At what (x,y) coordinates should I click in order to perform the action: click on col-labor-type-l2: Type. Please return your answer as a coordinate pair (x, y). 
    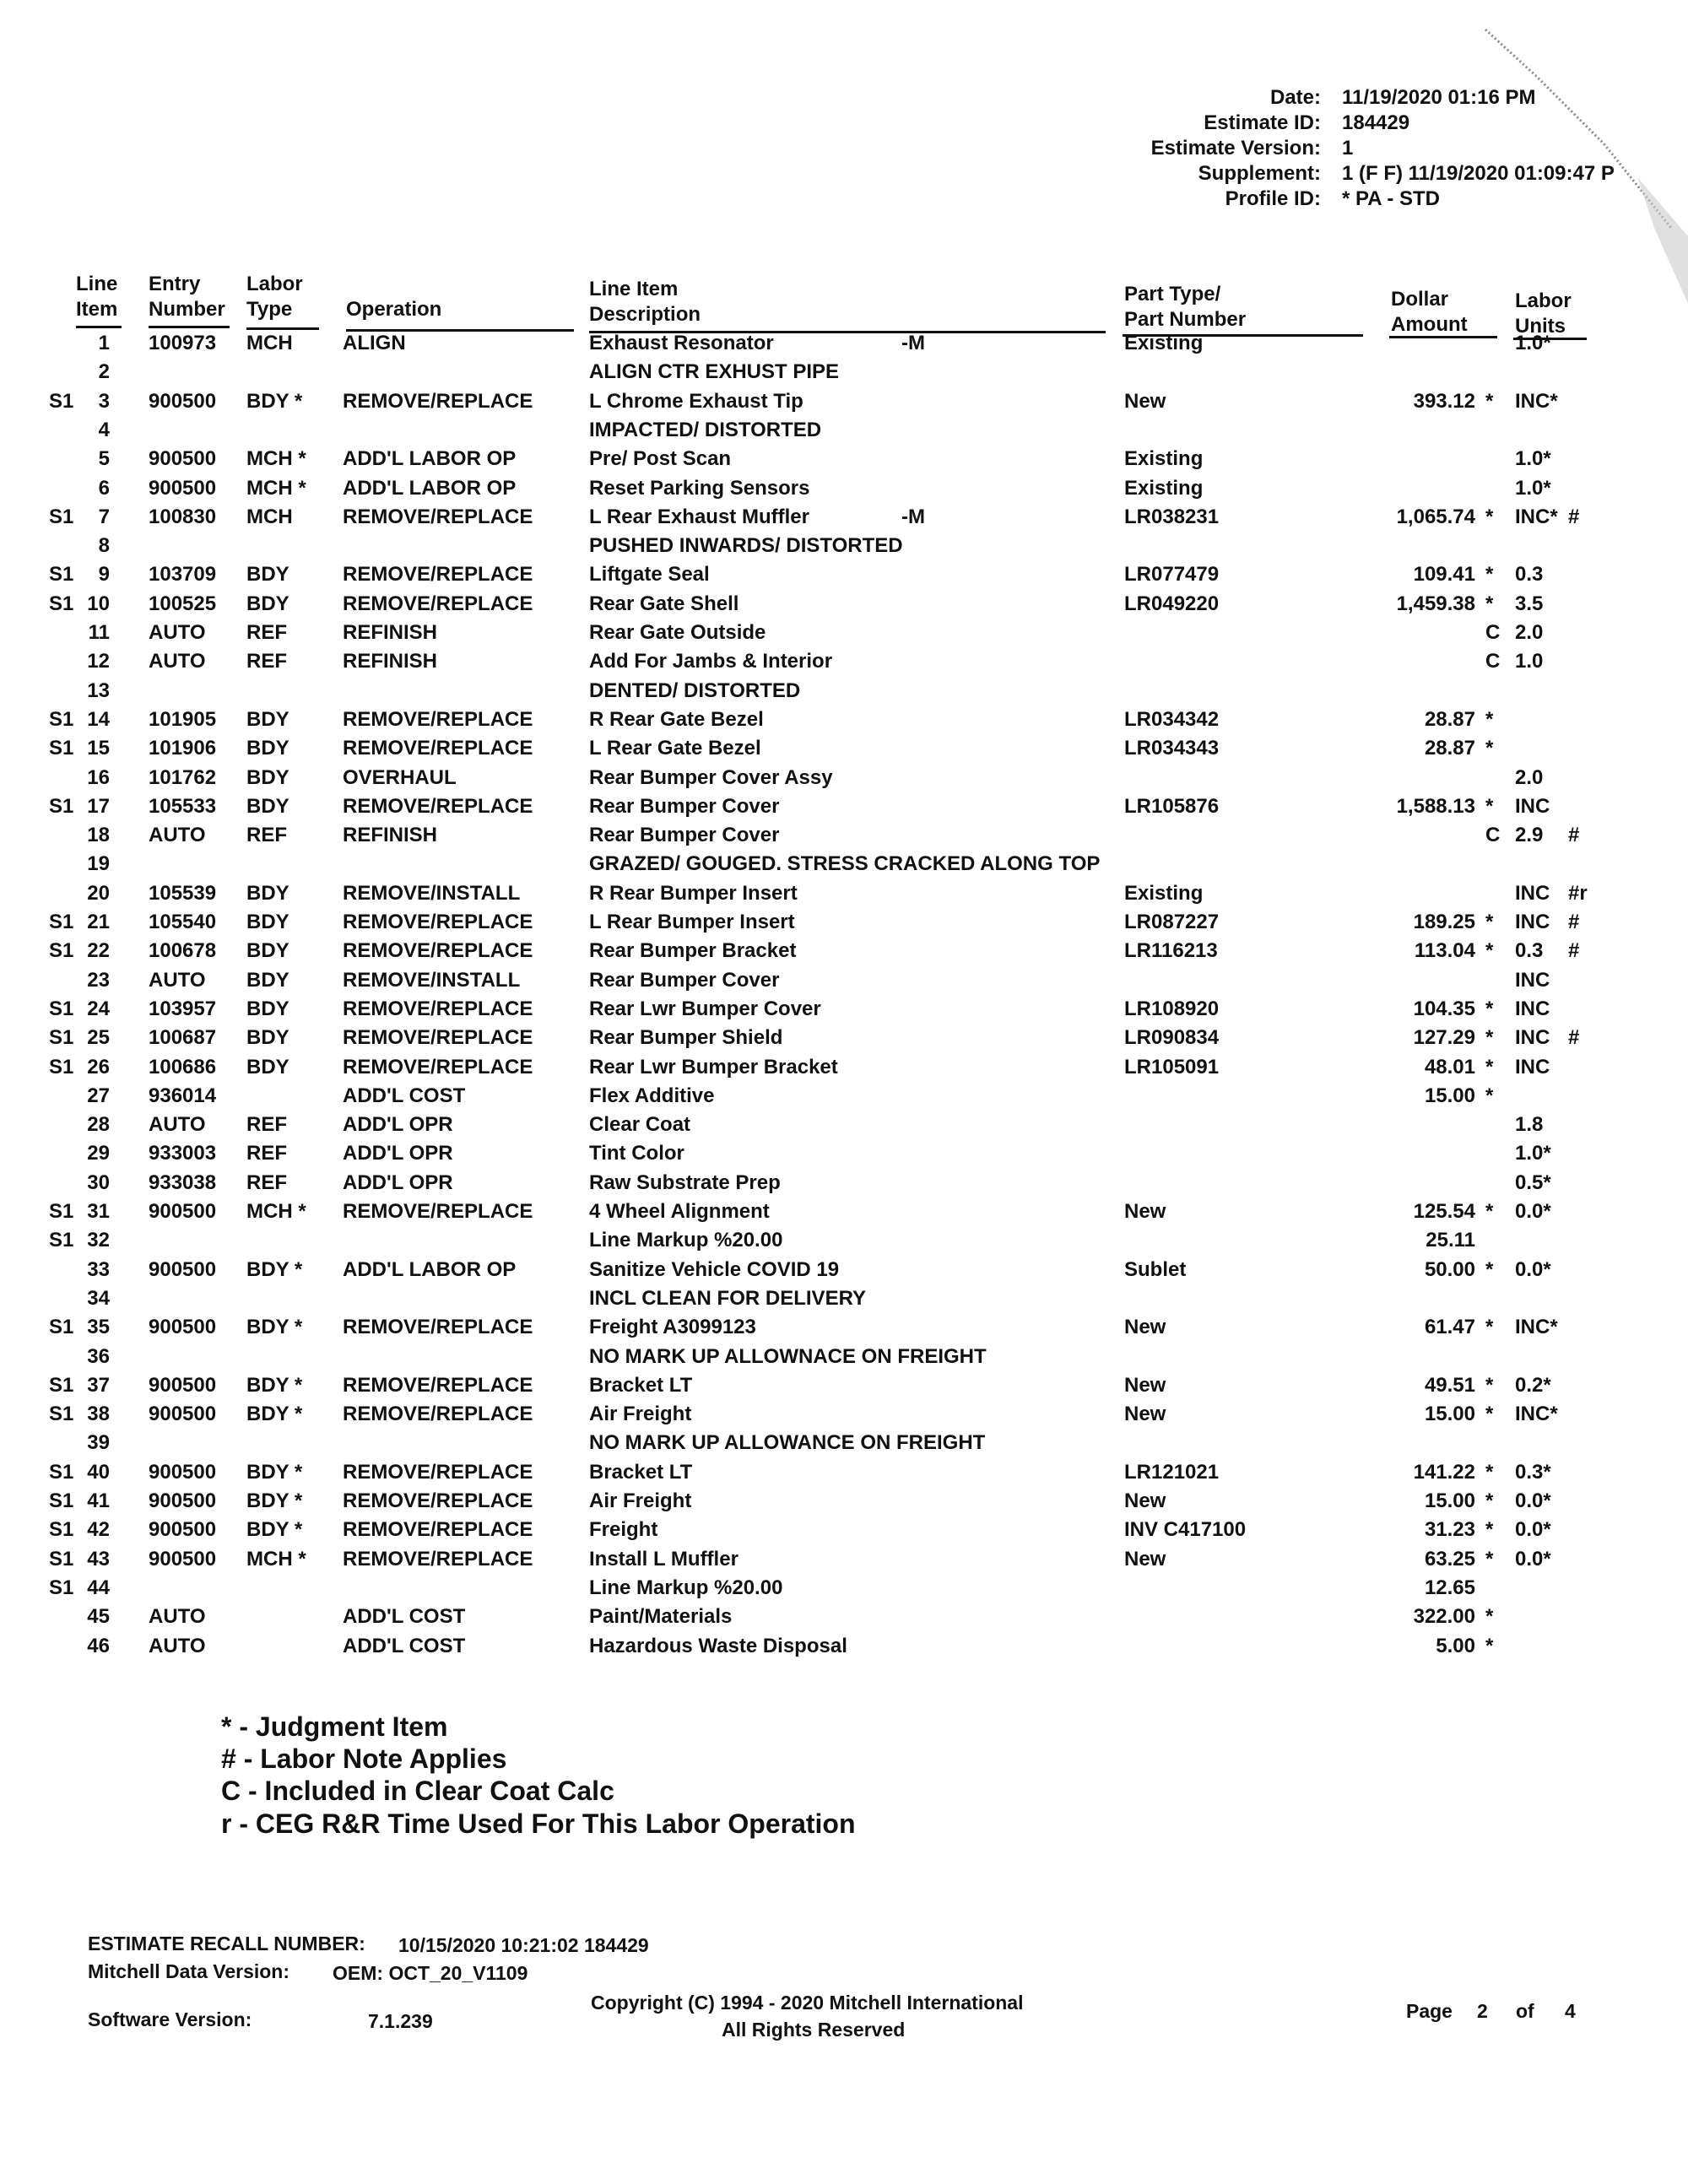
    Looking at the image, I should click on (269, 309).